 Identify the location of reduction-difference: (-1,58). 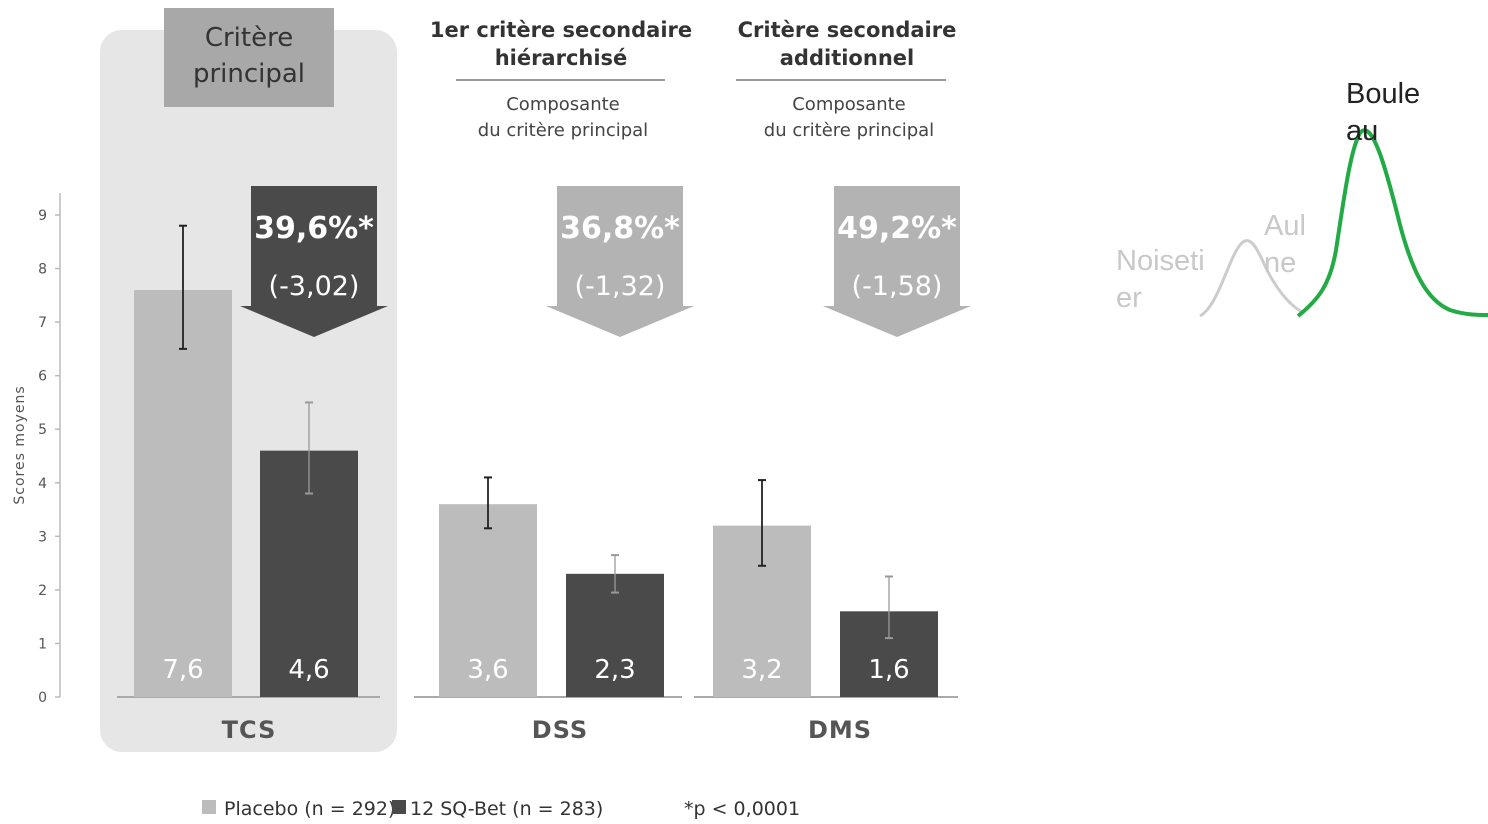
(897, 286).